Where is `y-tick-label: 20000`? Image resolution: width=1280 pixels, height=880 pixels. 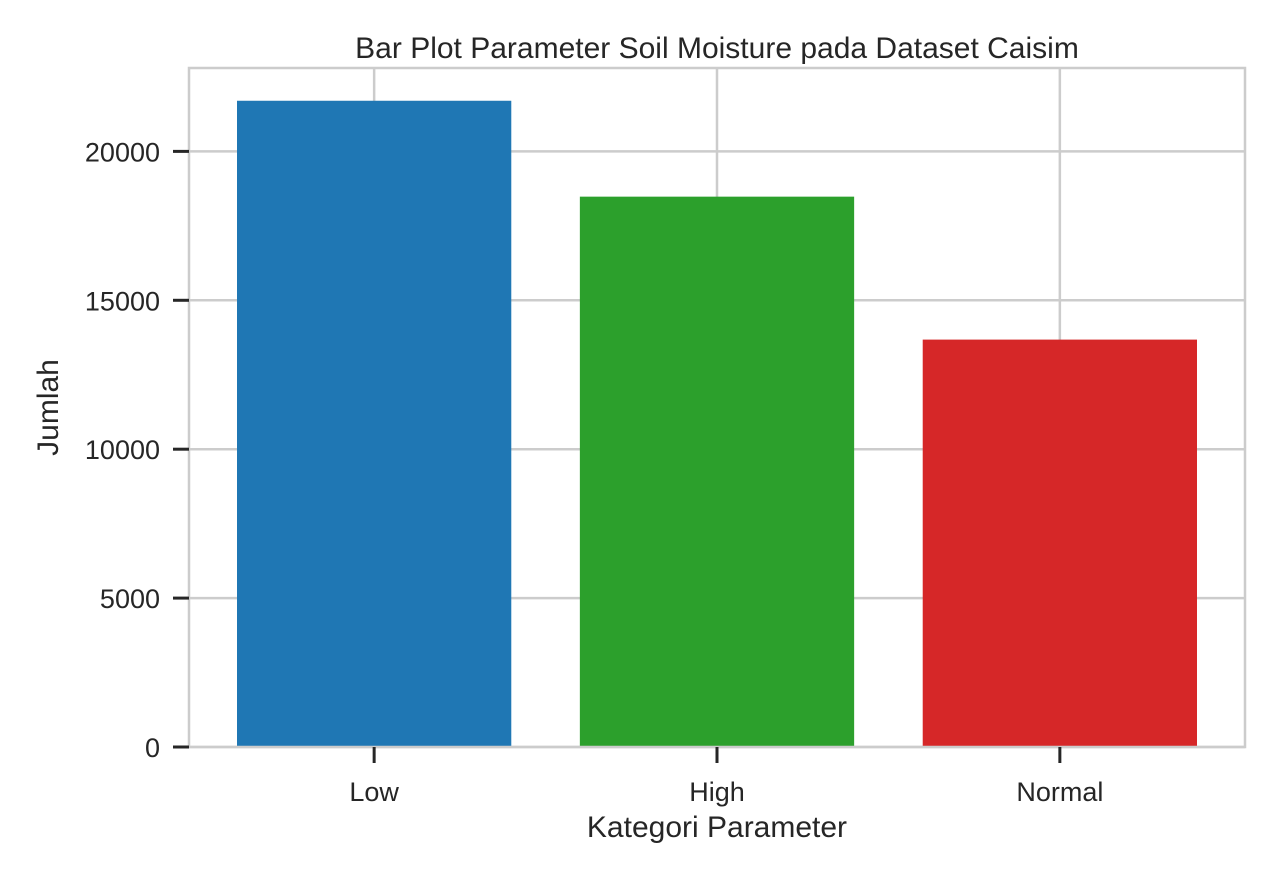
y-tick-label: 20000 is located at coordinates (122, 152).